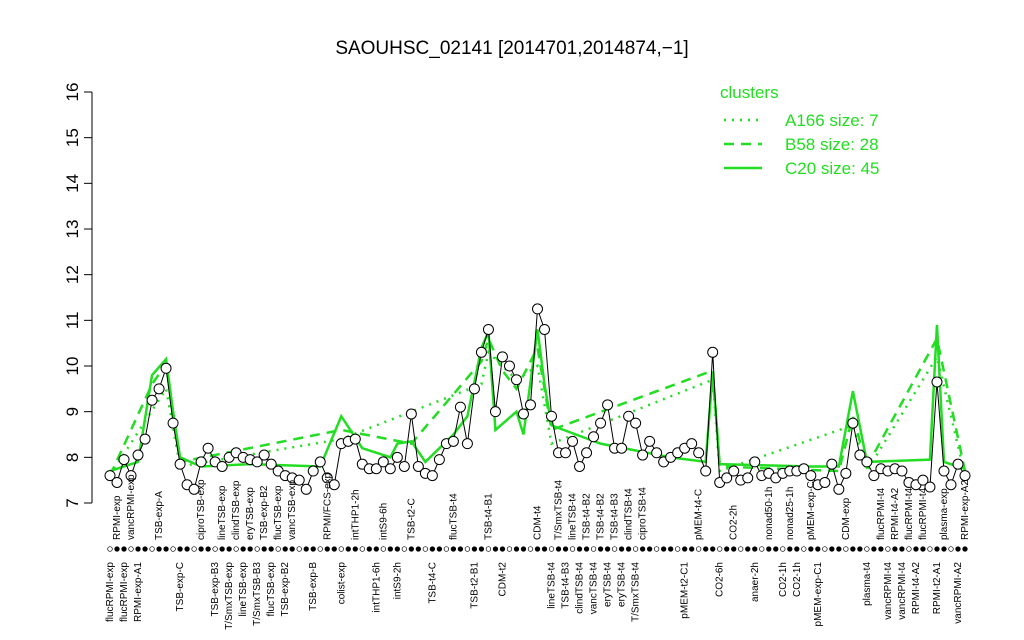 Image resolution: width=1024 pixels, height=640 pixels. What do you see at coordinates (790, 513) in the screenshot?
I see `x-tick-label: nonad25-1h` at bounding box center [790, 513].